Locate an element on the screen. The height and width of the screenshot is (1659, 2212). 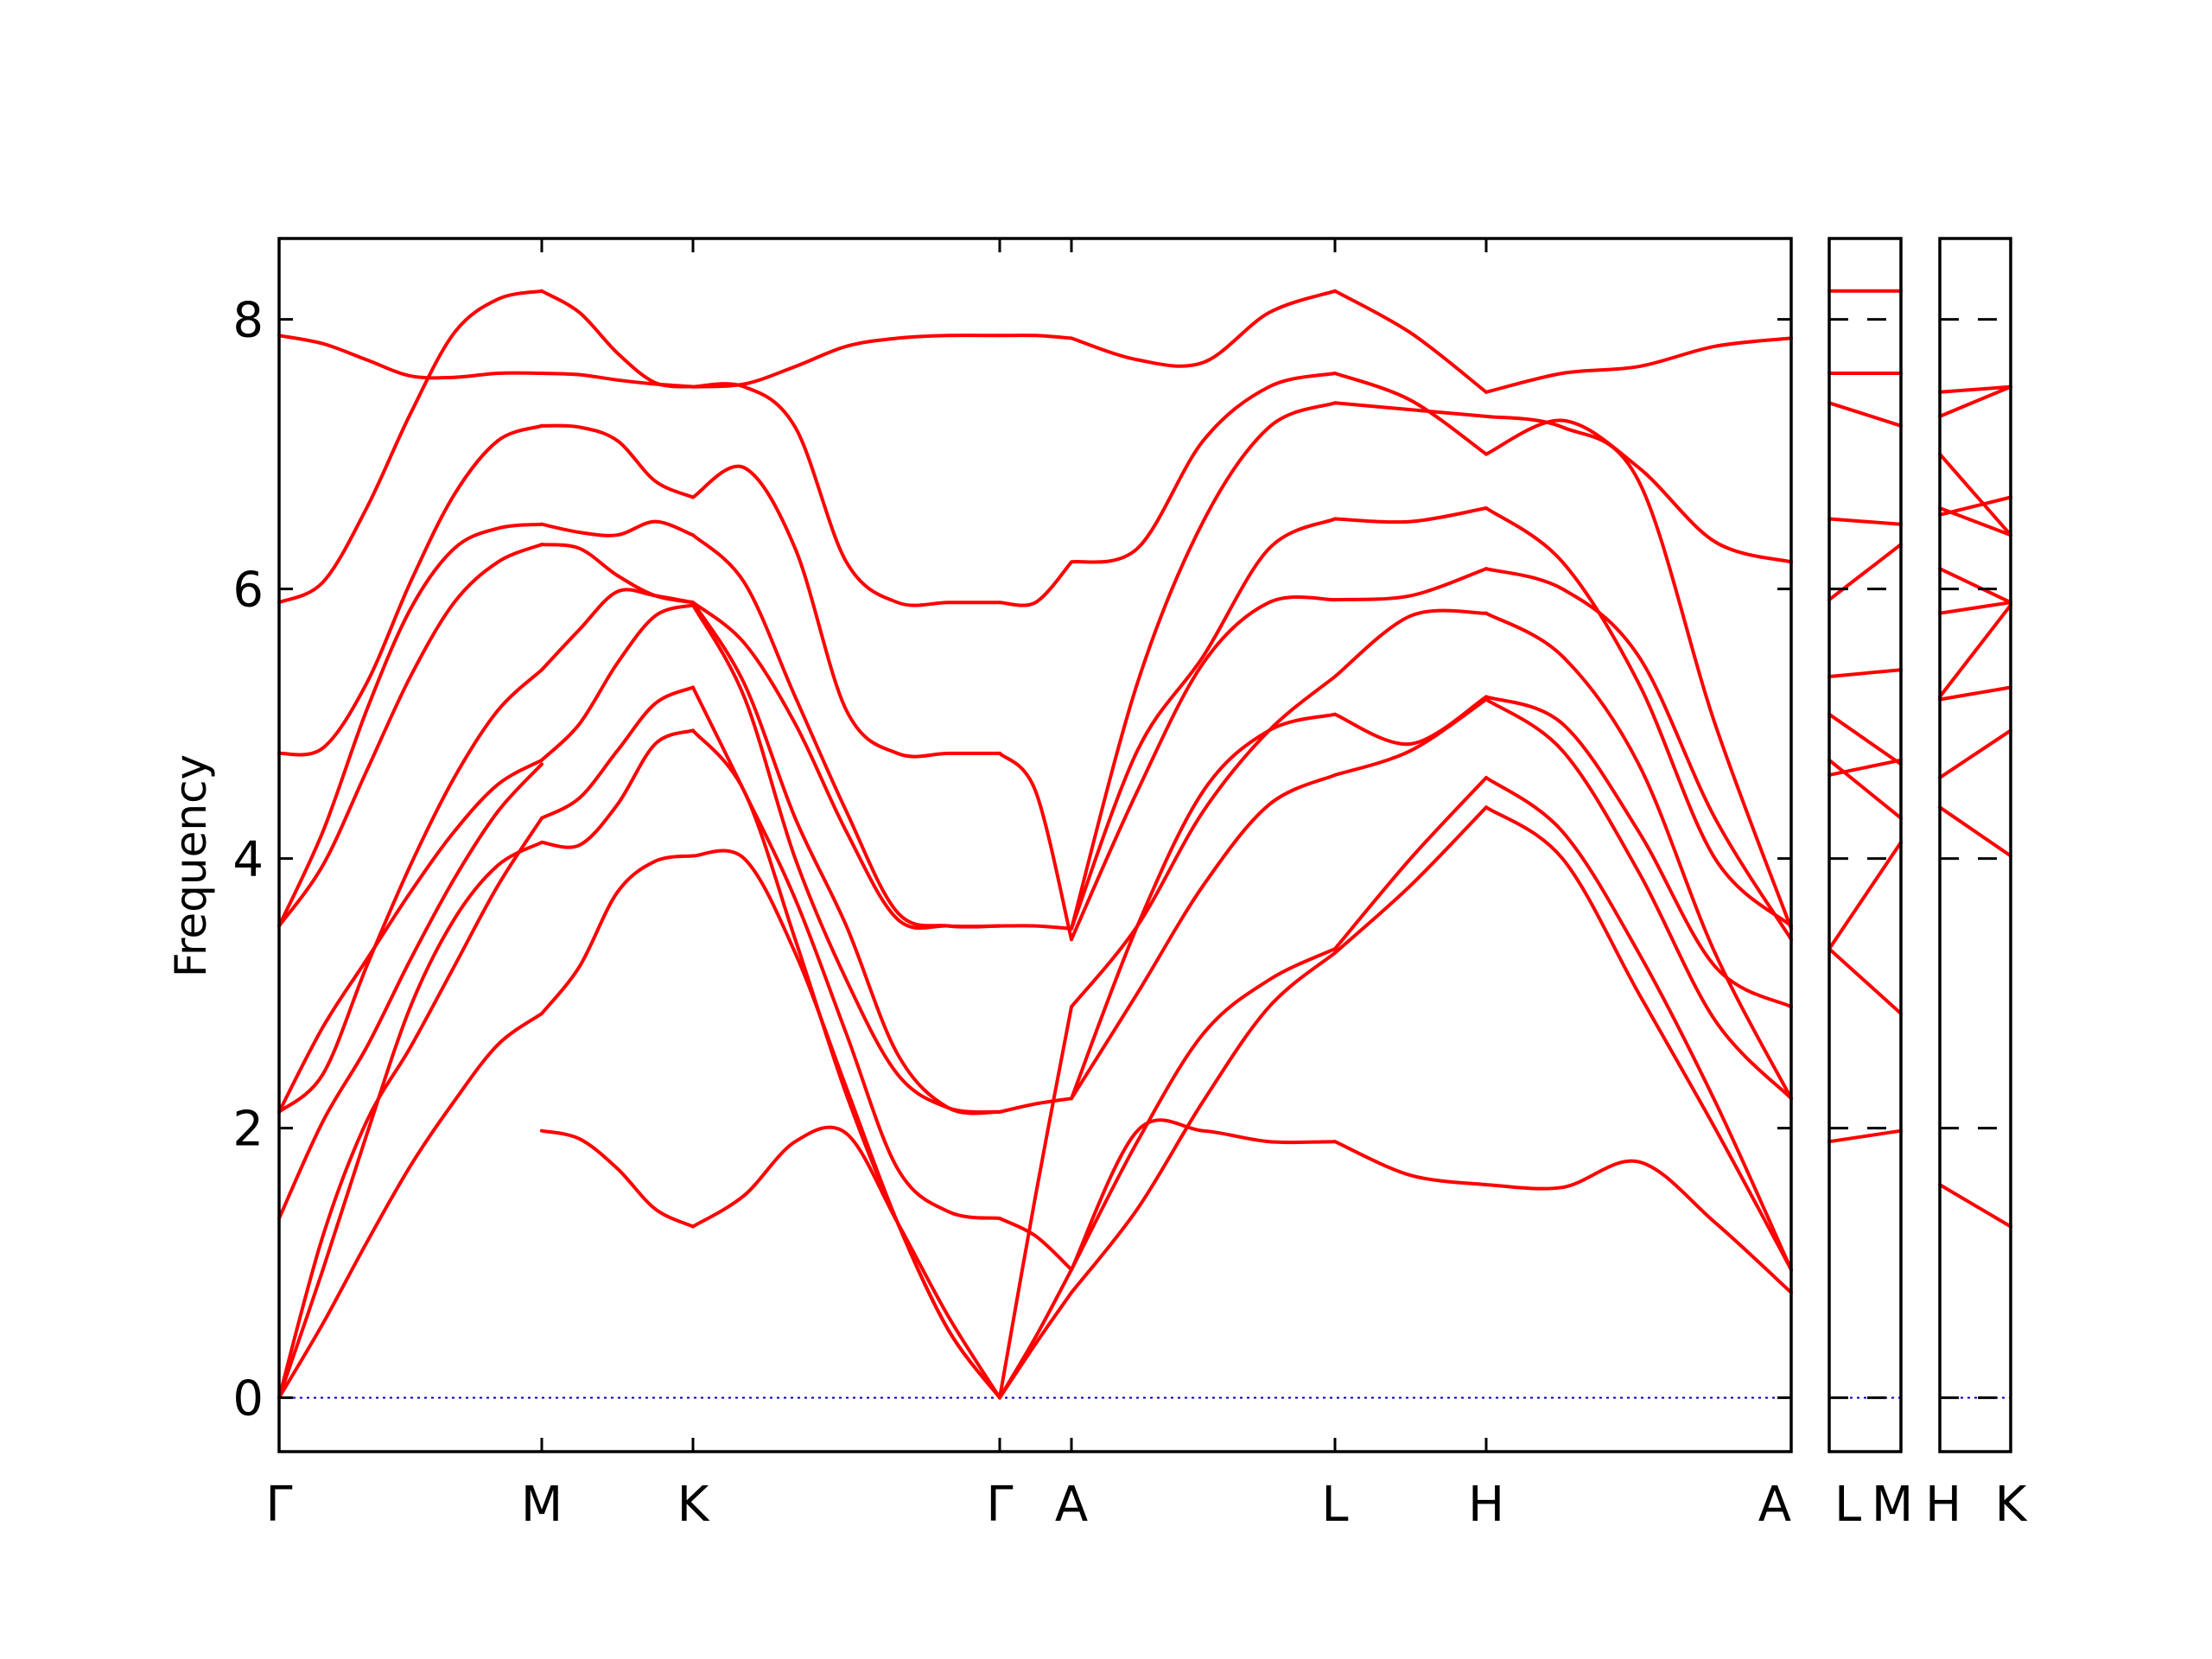
y-tick-label: 6 is located at coordinates (248, 591).